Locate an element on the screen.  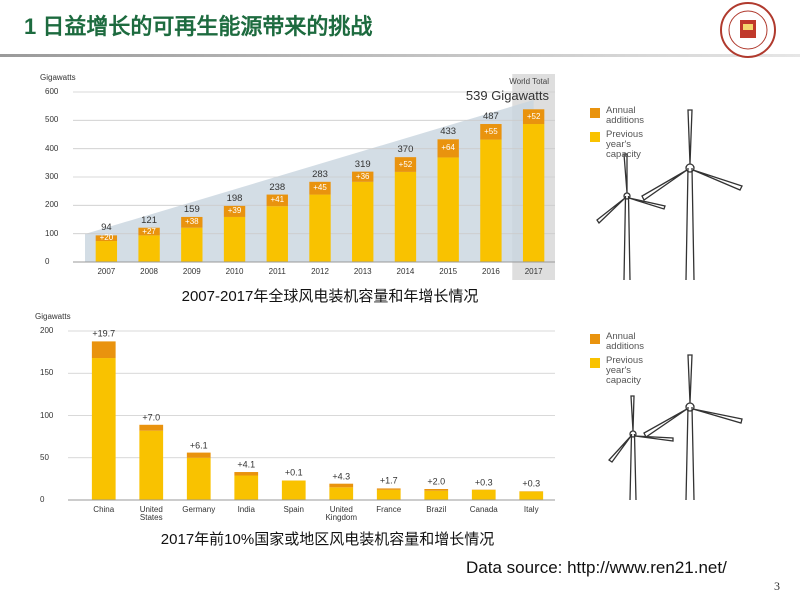
y-tick-label: 500 is located at coordinates (52, 120).